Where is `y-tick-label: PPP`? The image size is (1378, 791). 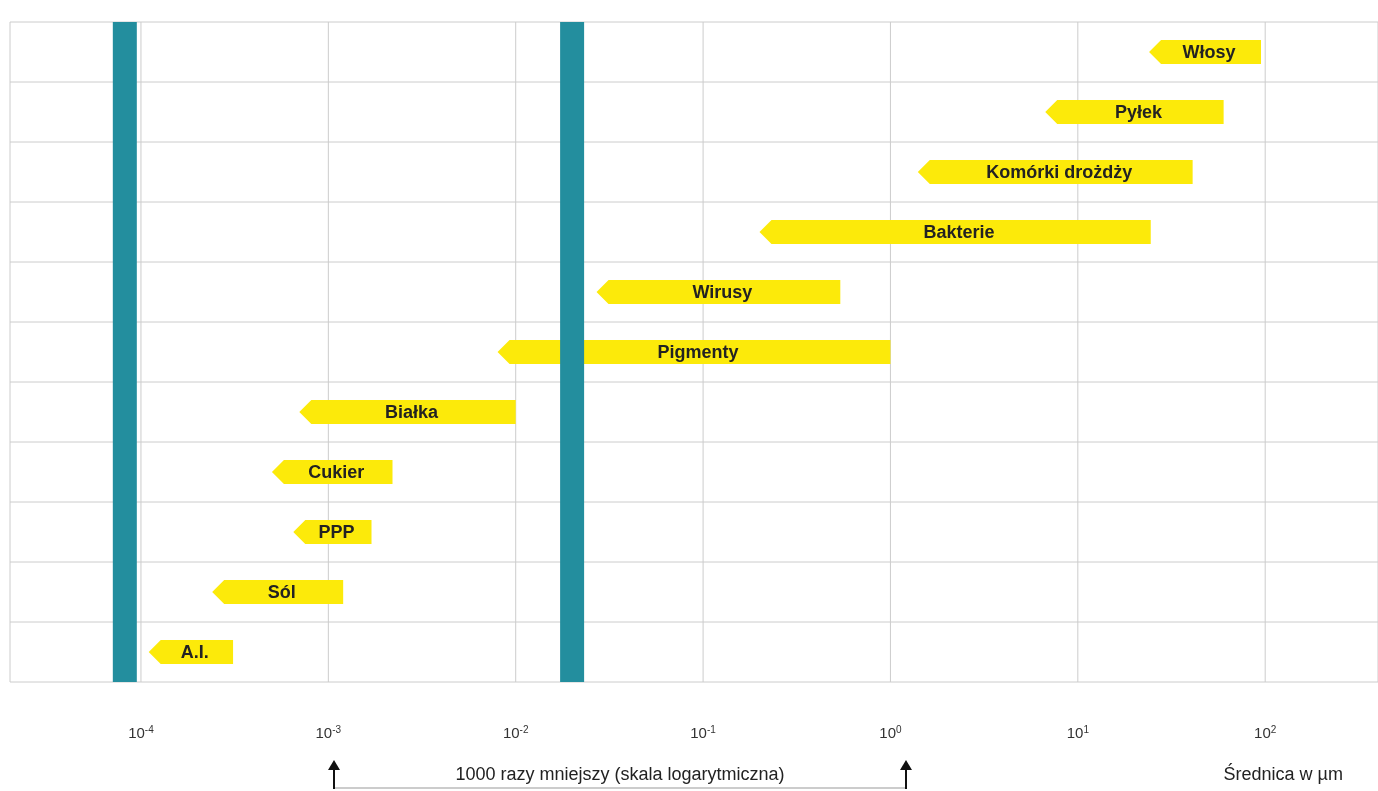 y-tick-label: PPP is located at coordinates (336, 532).